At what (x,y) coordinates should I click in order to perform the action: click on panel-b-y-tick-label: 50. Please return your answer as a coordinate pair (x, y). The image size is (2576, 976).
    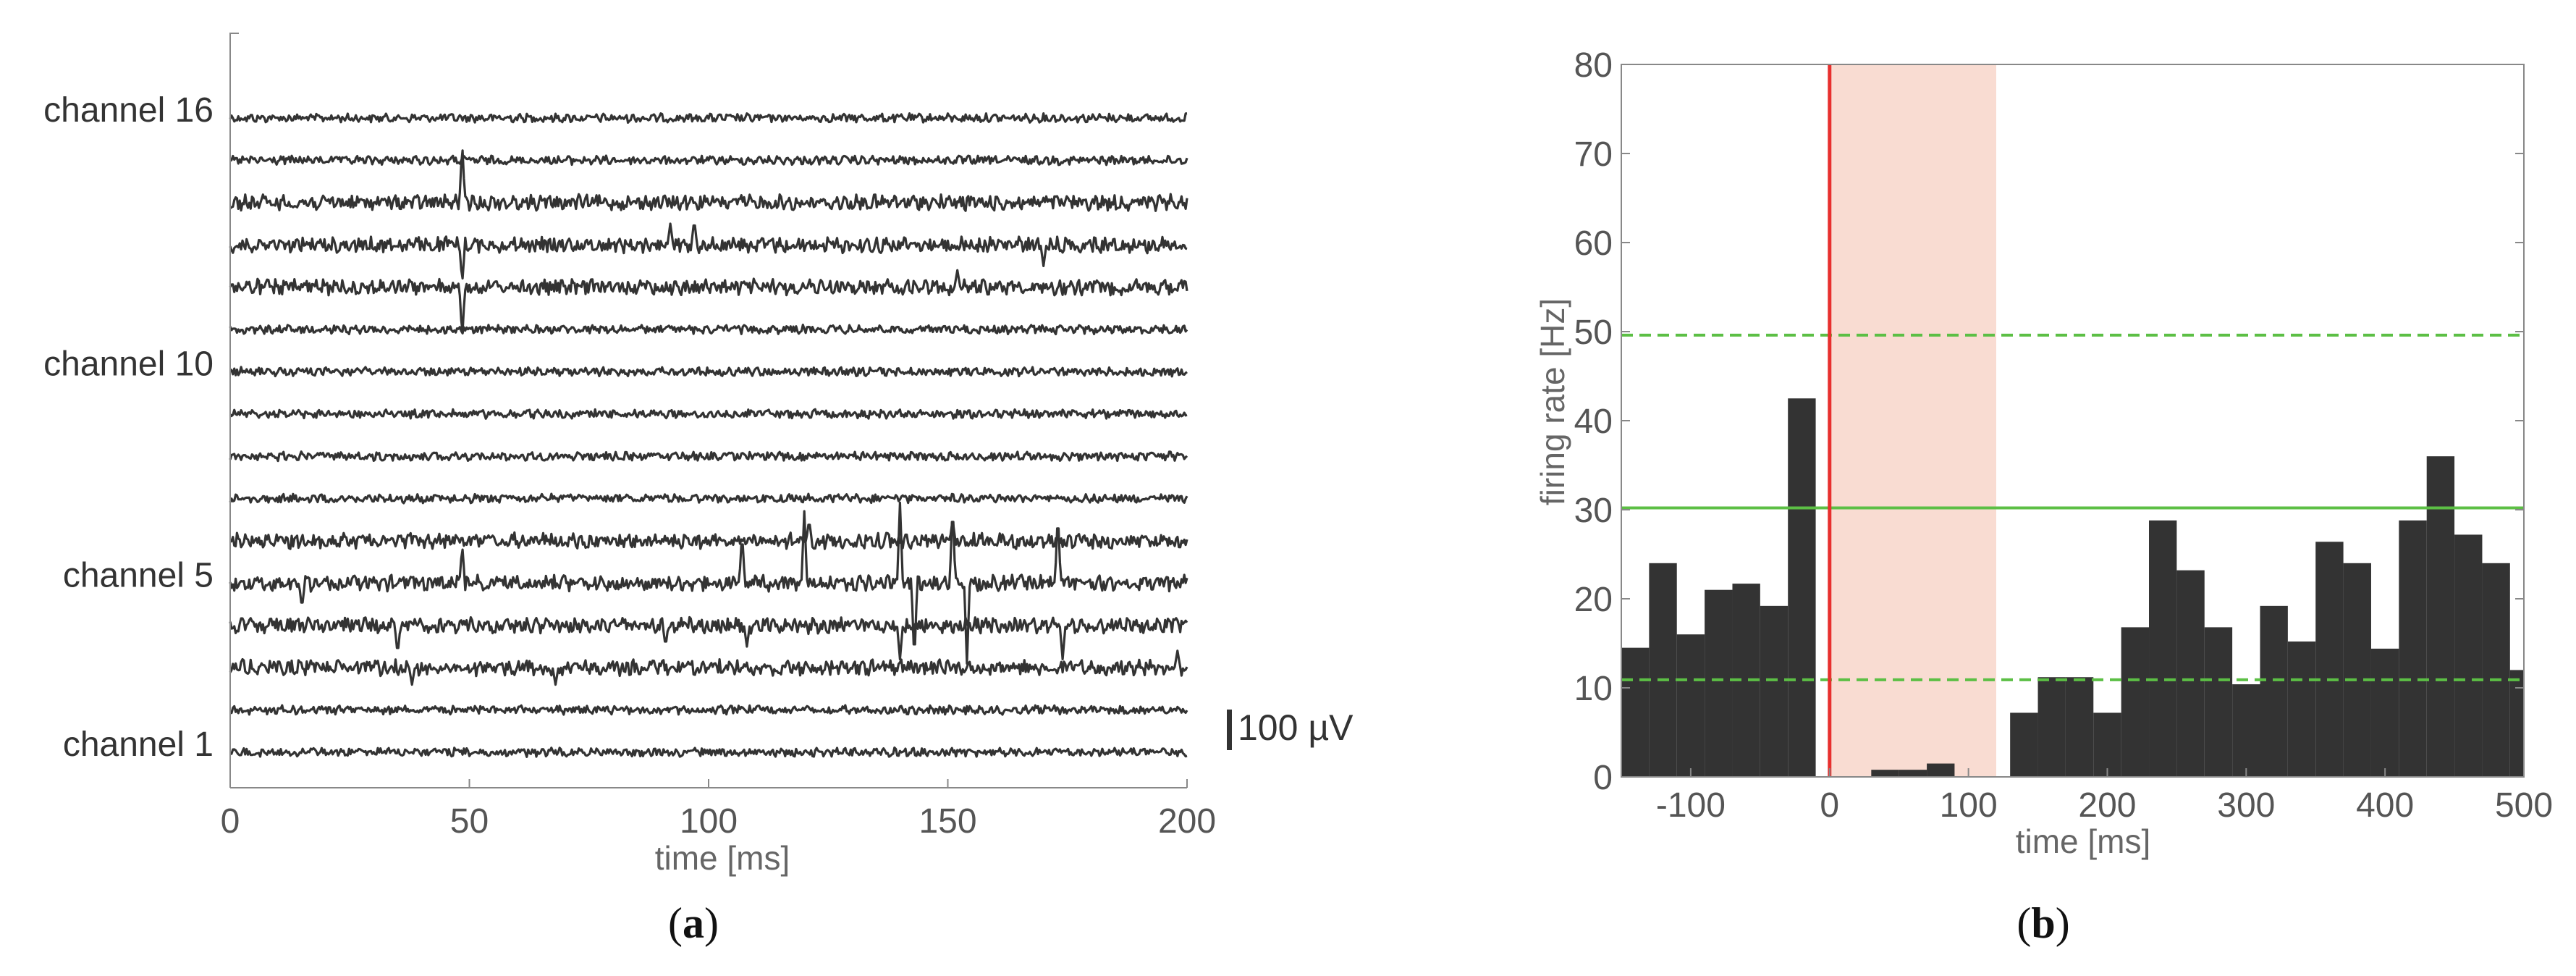
    Looking at the image, I should click on (1593, 333).